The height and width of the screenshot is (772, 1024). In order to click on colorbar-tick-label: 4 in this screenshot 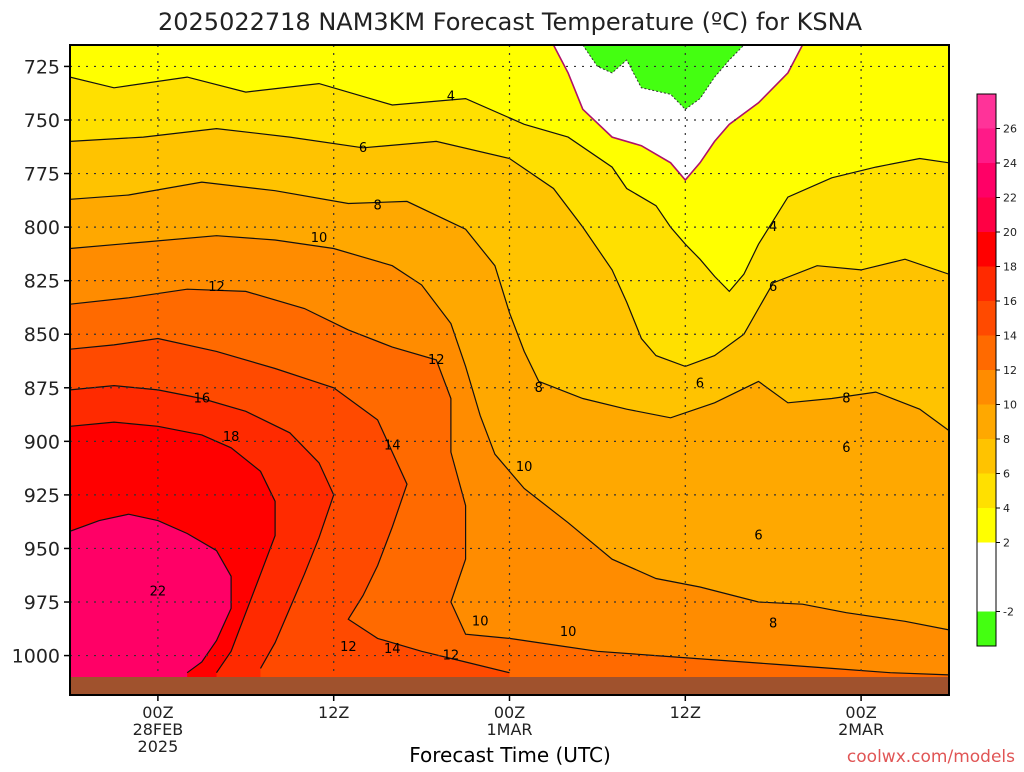, I will do `click(1006, 508)`.